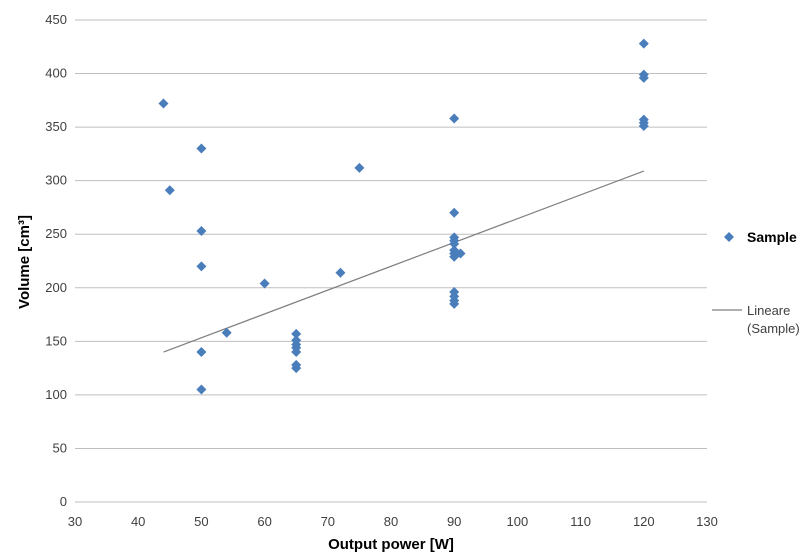 Image resolution: width=808 pixels, height=554 pixels. I want to click on y-tick-label: 100, so click(56, 394).